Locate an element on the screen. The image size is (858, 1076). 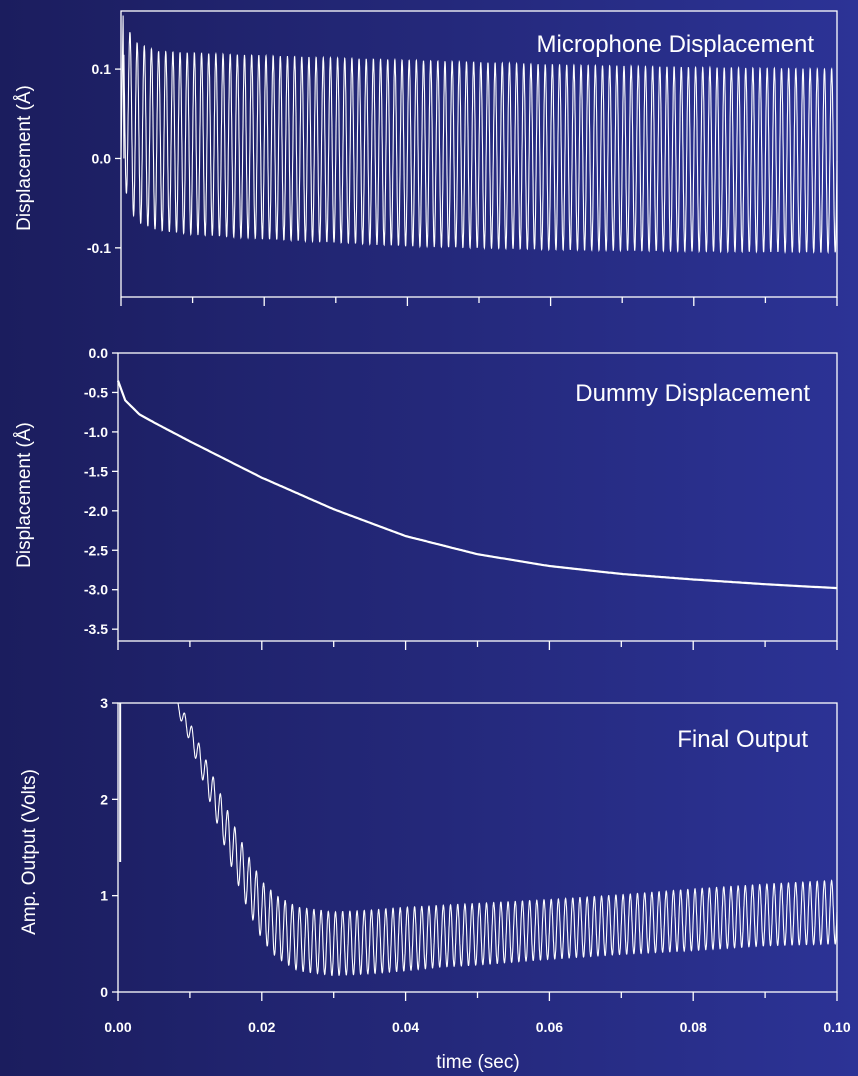
y-tick-label: -1.0 is located at coordinates (96, 432).